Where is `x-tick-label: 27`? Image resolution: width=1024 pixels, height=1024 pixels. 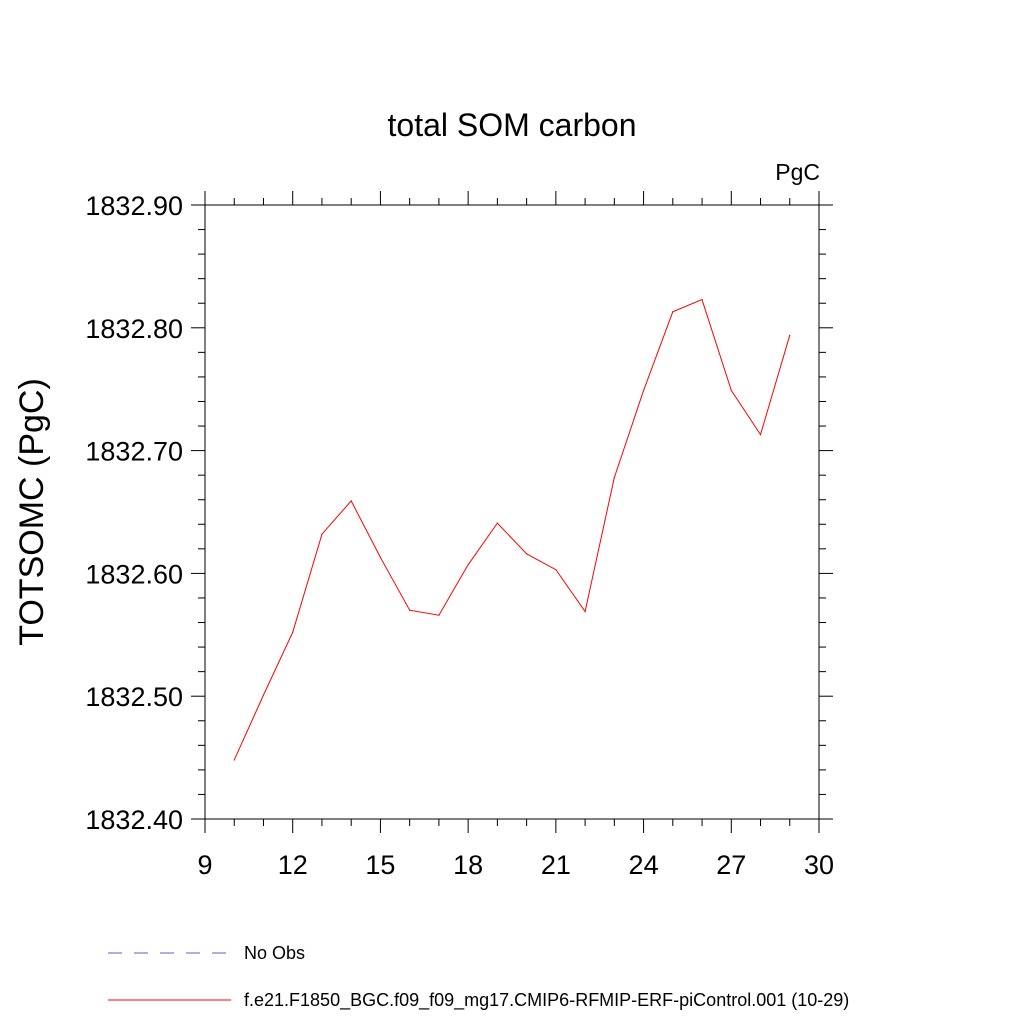 x-tick-label: 27 is located at coordinates (731, 865).